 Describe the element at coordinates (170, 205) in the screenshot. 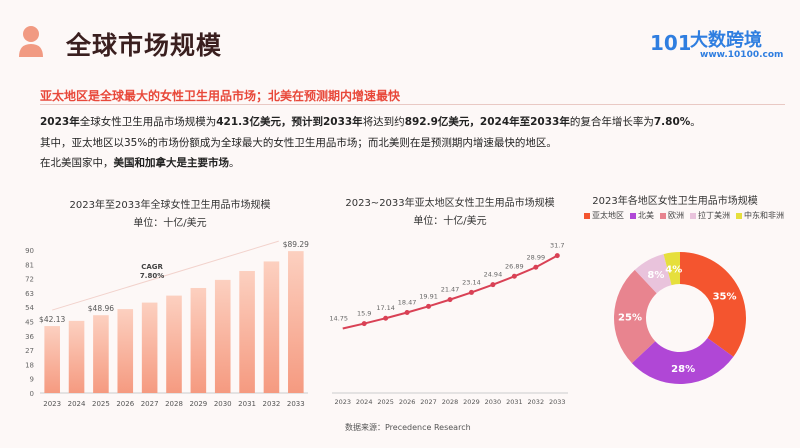

I see `bar-chart-title: 2023年至2033年全球女性卫生用品市场规模` at that location.